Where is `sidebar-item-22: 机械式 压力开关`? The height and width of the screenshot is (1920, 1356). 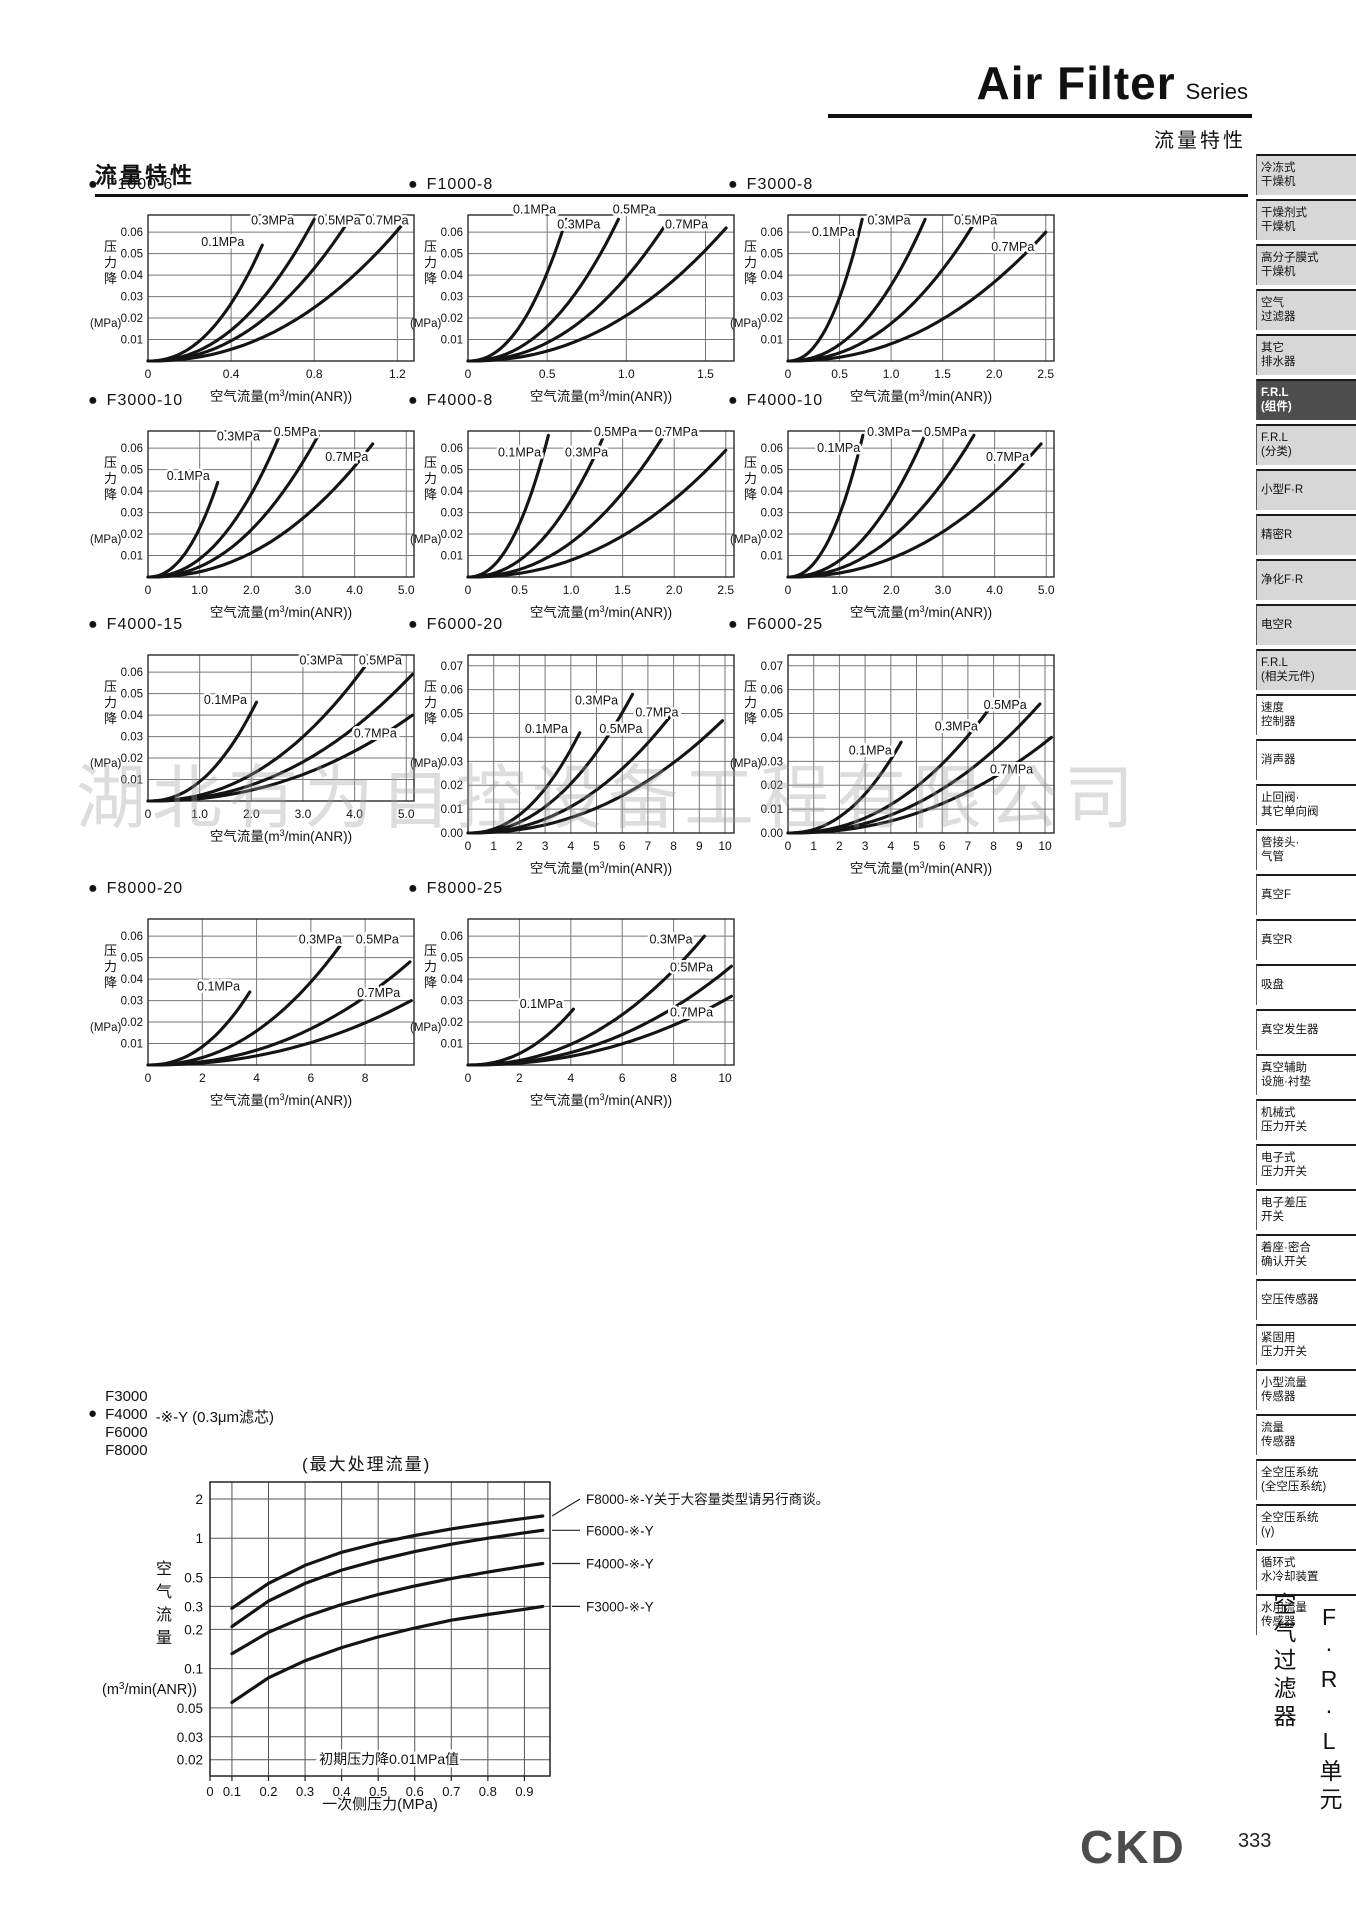 sidebar-item-22: 机械式 压力开关 is located at coordinates (1306, 1119).